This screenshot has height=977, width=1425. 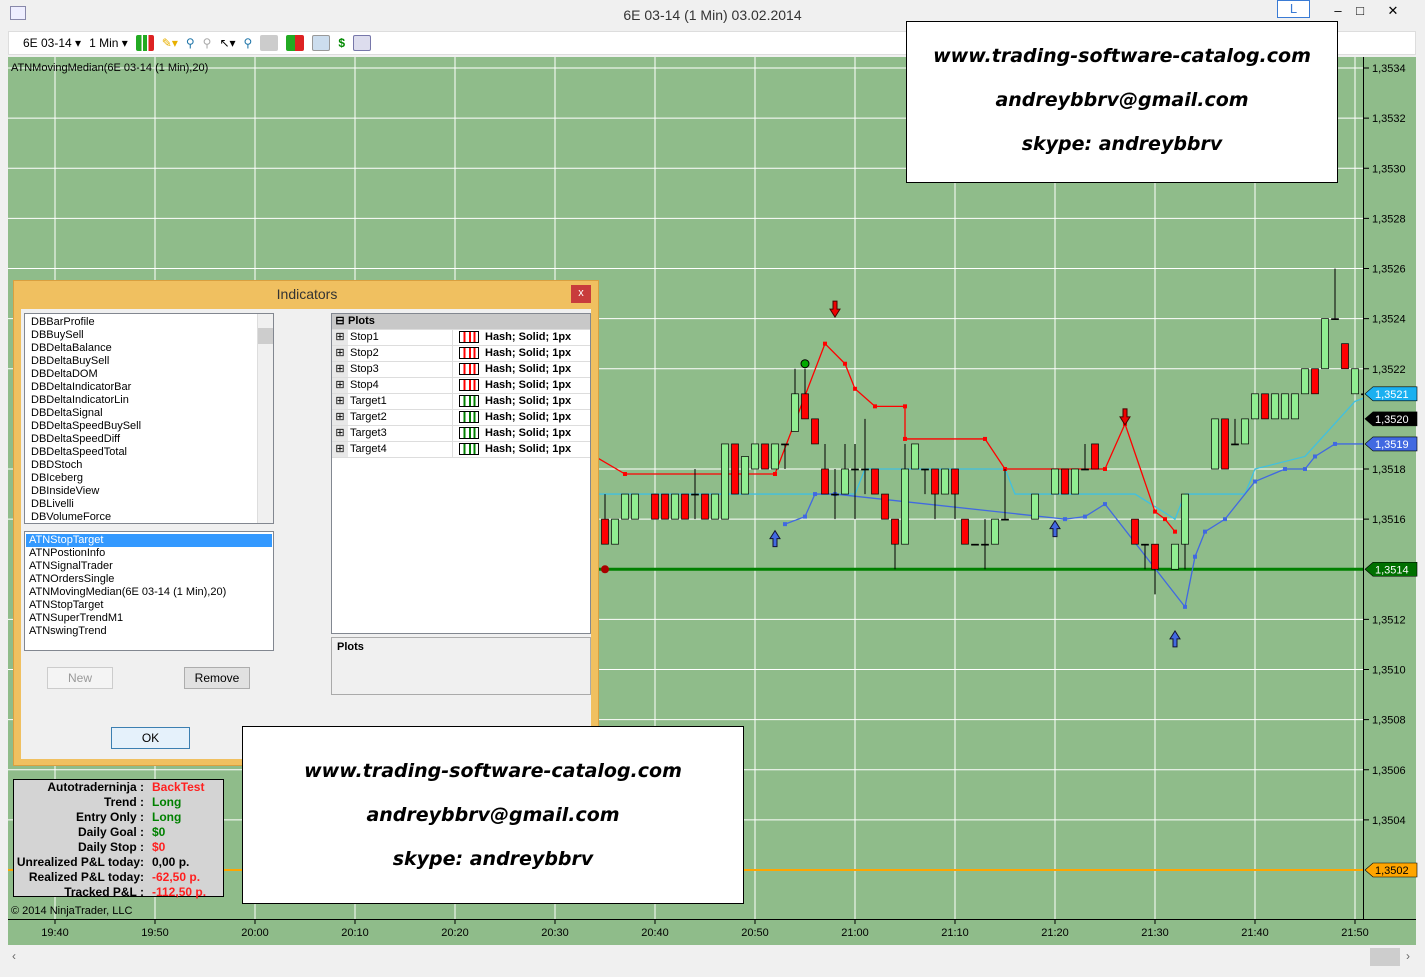 I want to click on plot-row: ⊞ Target1 Hash; Solid; 1px, so click(x=461, y=402).